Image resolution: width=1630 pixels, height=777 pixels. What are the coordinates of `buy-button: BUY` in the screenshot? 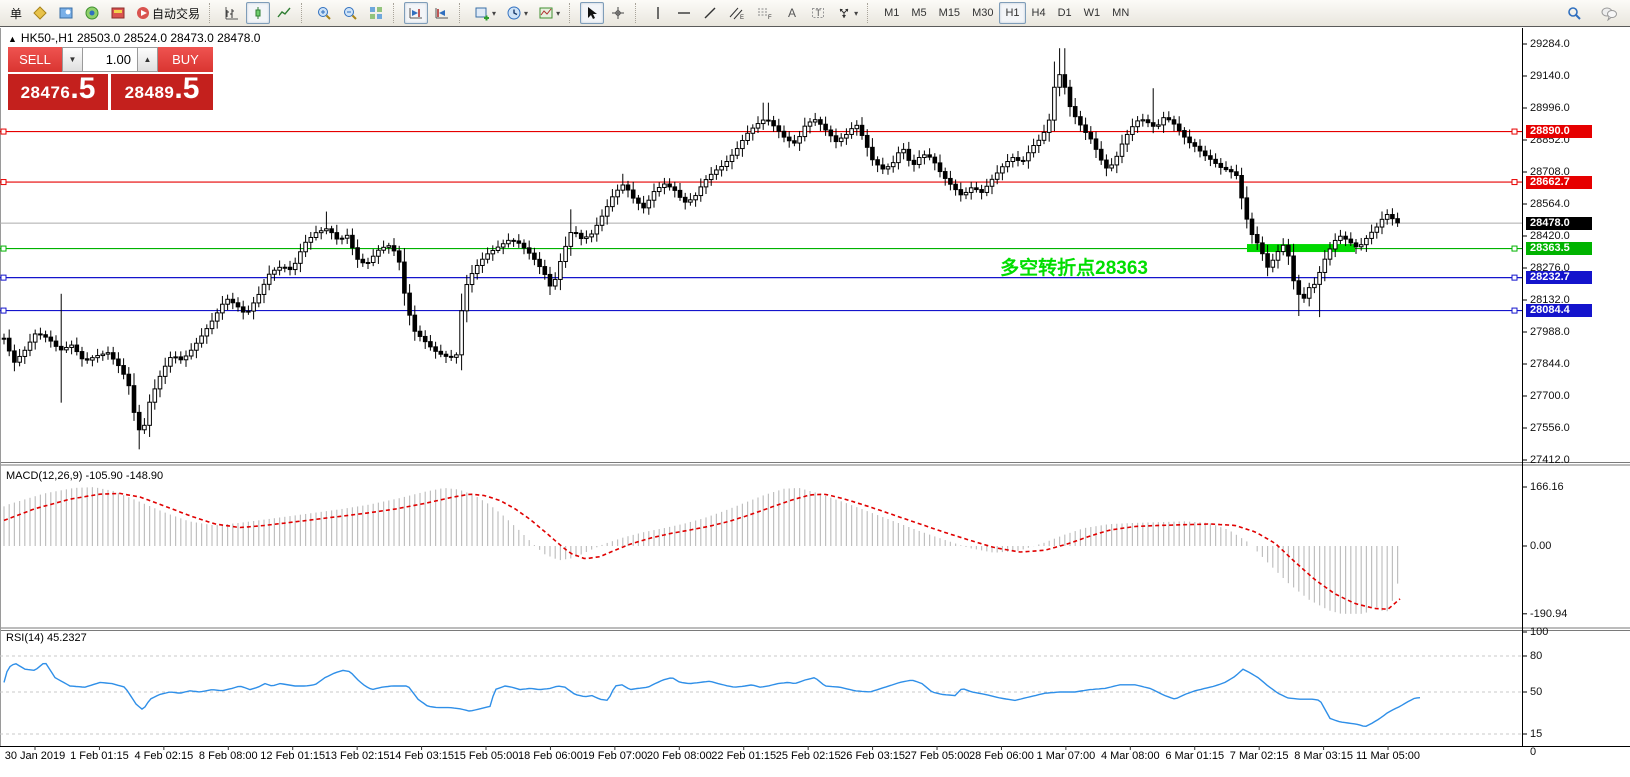 It's located at (185, 59).